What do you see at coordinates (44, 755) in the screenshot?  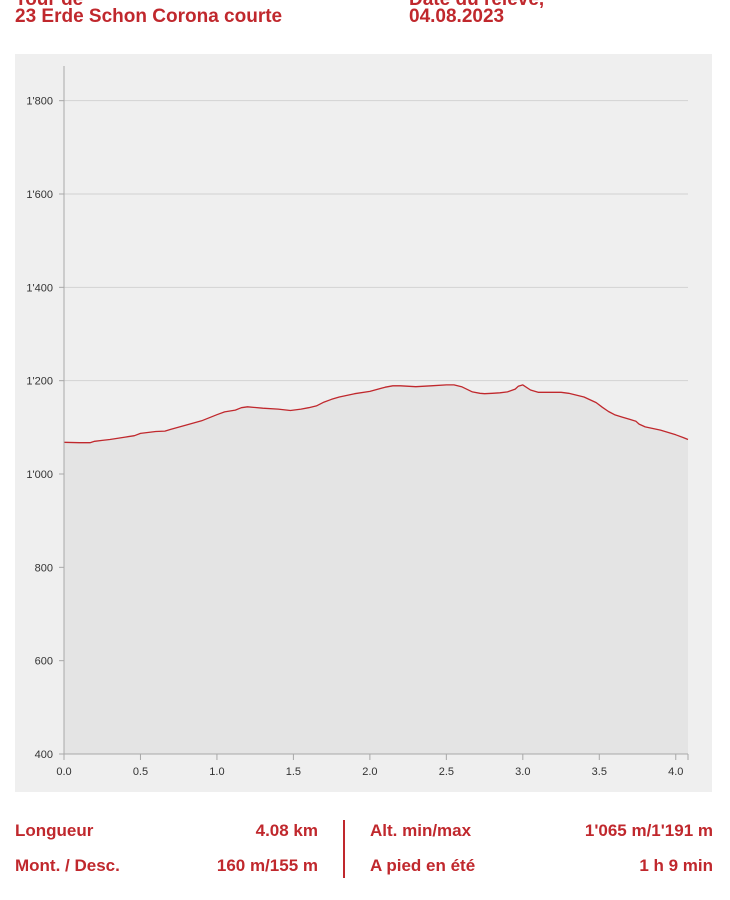 I see `y-tick-label: 400` at bounding box center [44, 755].